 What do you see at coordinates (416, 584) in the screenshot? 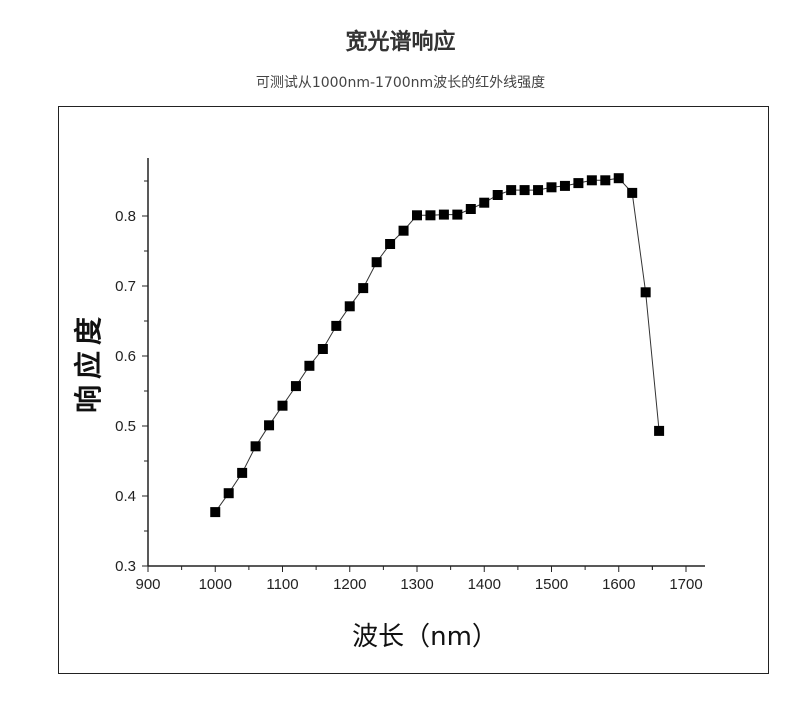
I see `x-tick-label: 1300` at bounding box center [416, 584].